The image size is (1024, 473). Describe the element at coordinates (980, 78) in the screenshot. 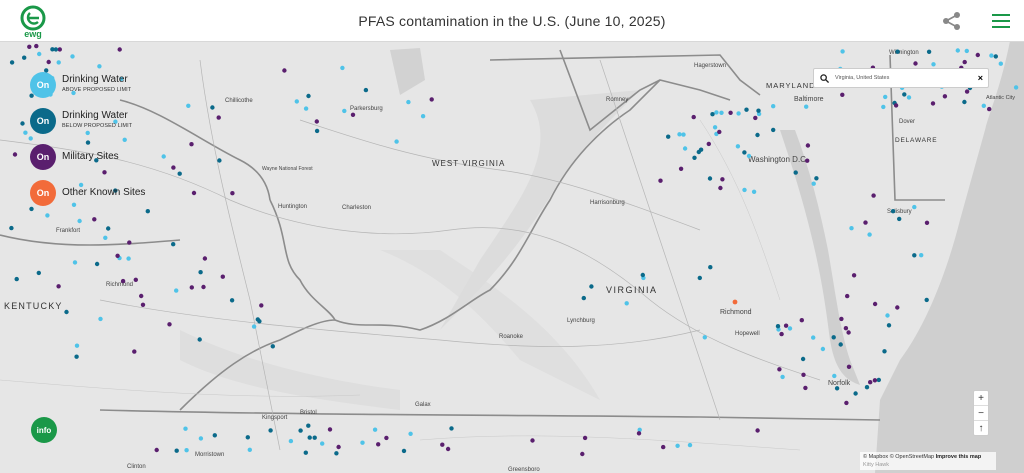

I see `clear-search-button: ×` at that location.